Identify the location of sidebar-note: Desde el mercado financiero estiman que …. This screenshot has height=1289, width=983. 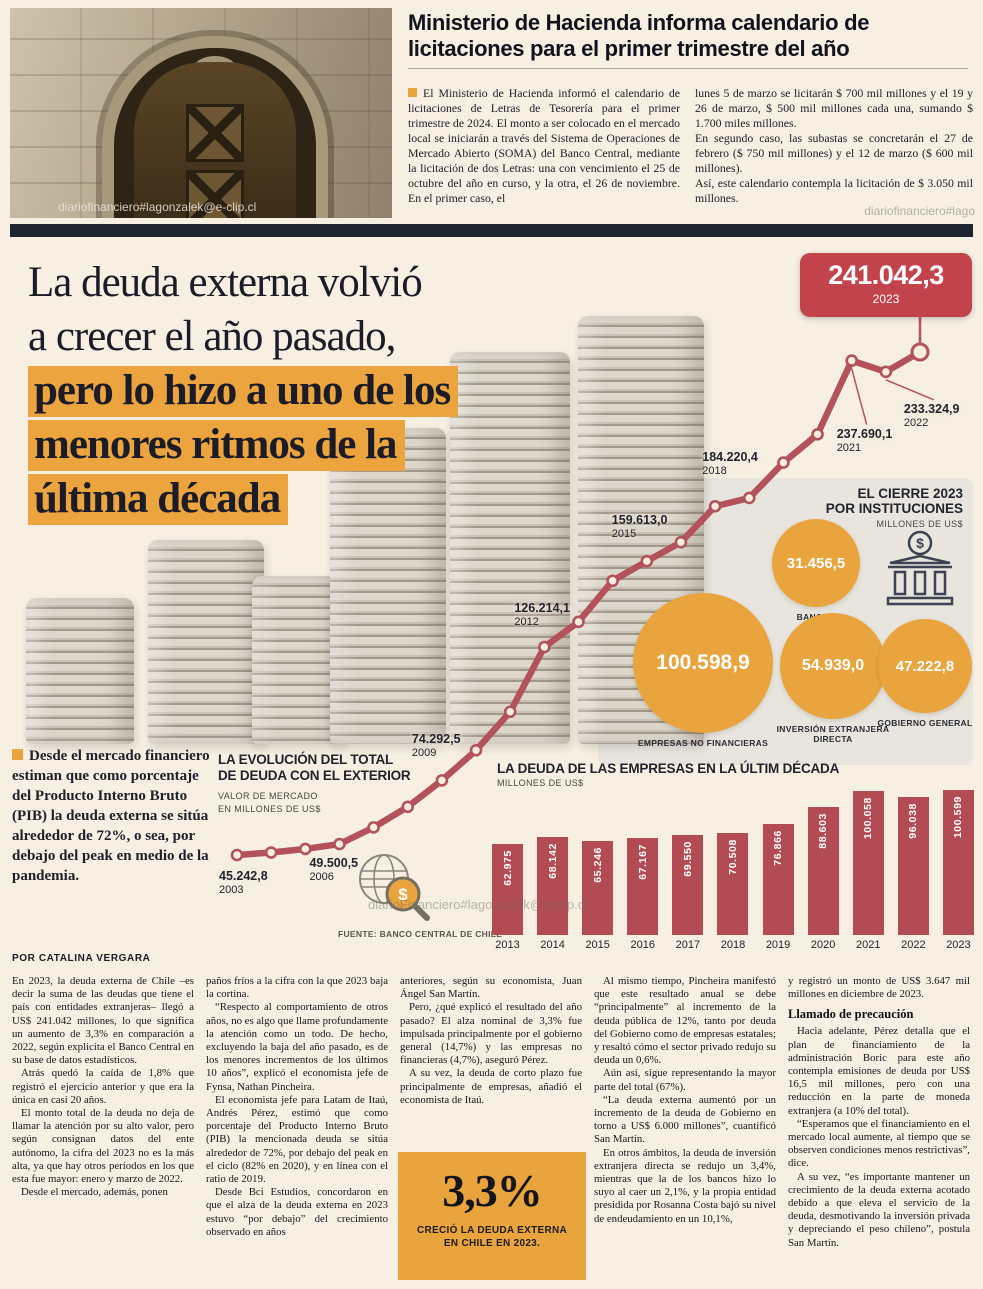
(111, 816).